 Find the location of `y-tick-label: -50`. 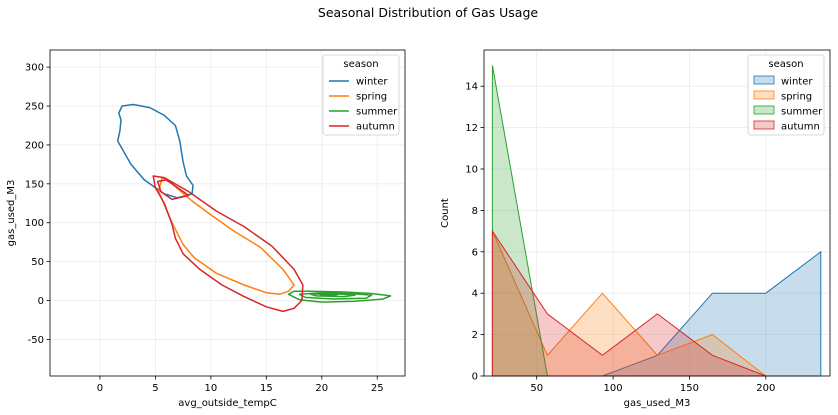

y-tick-label: -50 is located at coordinates (36, 340).